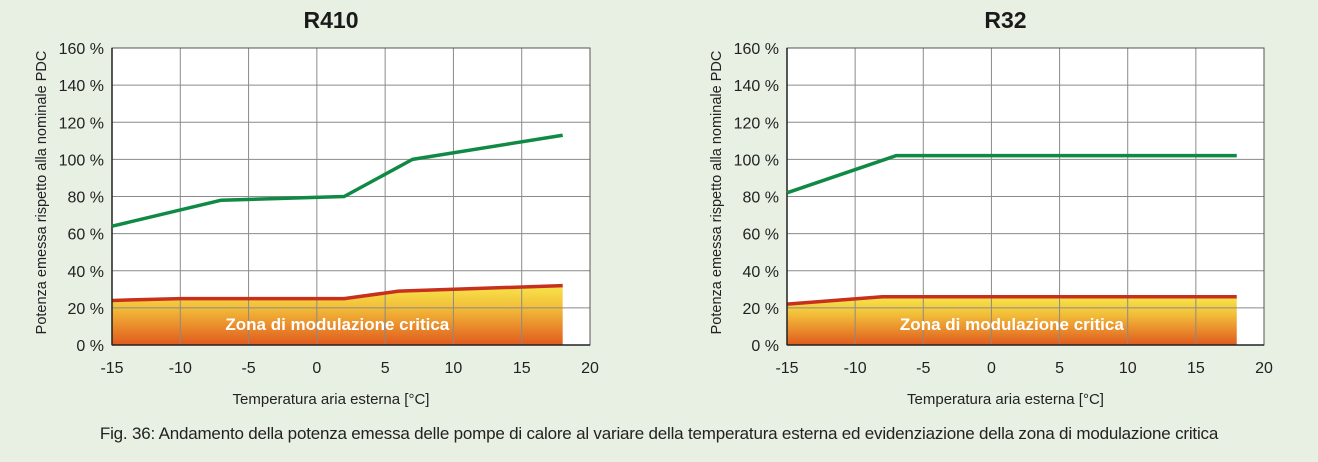 Image resolution: width=1318 pixels, height=462 pixels. I want to click on r410-critical-zone-area, so click(337, 315).